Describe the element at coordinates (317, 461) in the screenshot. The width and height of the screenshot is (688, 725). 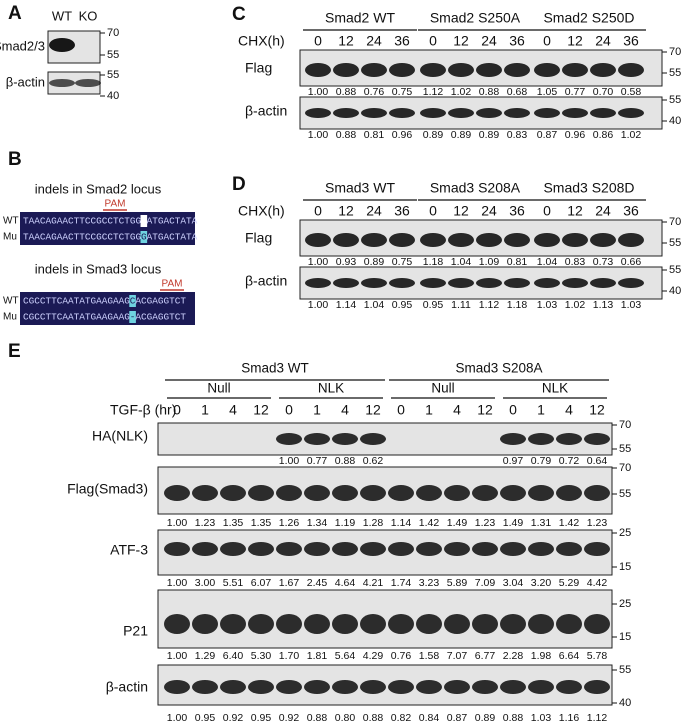
I see `quant: 0.77` at that location.